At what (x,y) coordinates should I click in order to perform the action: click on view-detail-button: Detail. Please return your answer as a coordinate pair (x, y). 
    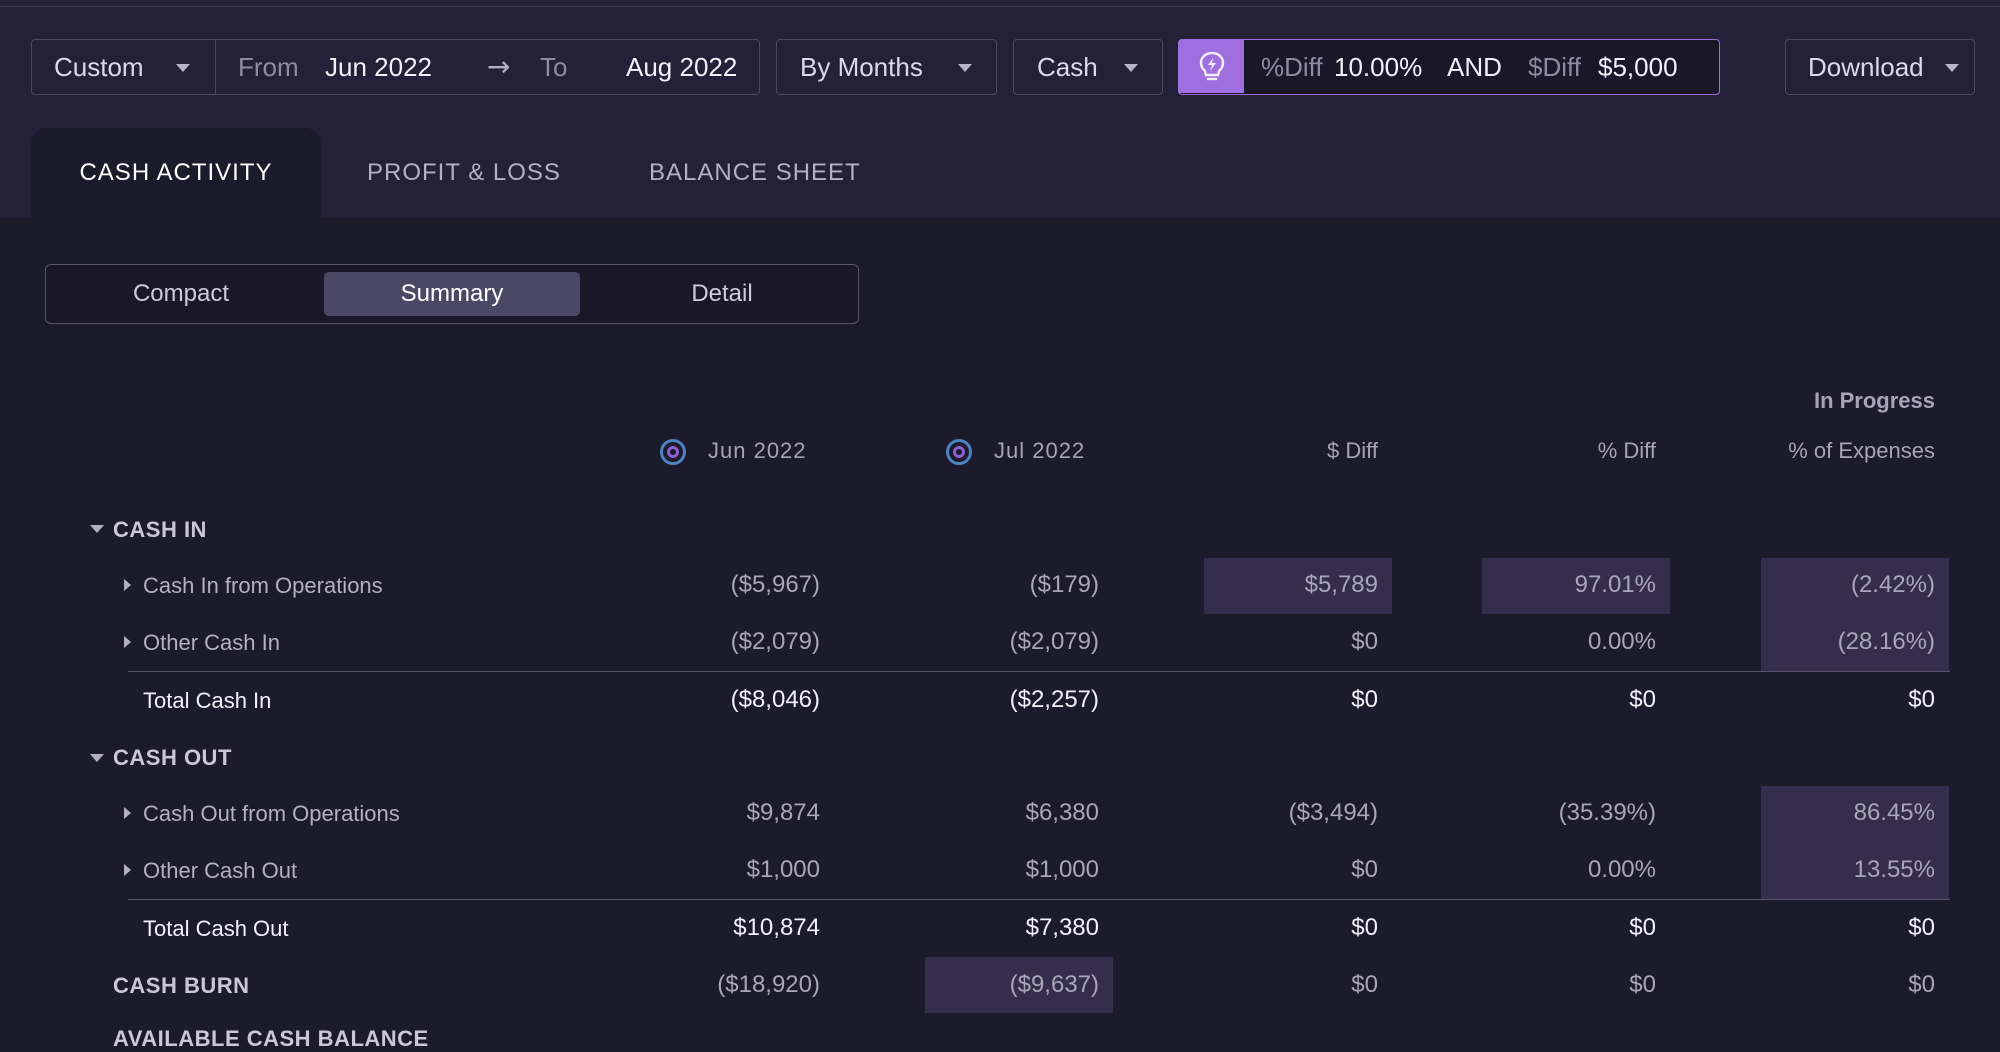
    Looking at the image, I should click on (722, 293).